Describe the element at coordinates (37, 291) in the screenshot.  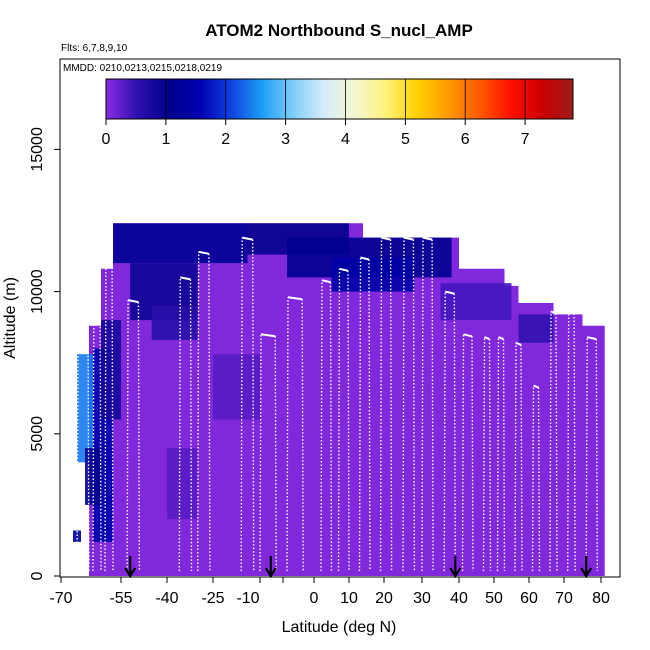
I see `y-tick-label: 10000` at that location.